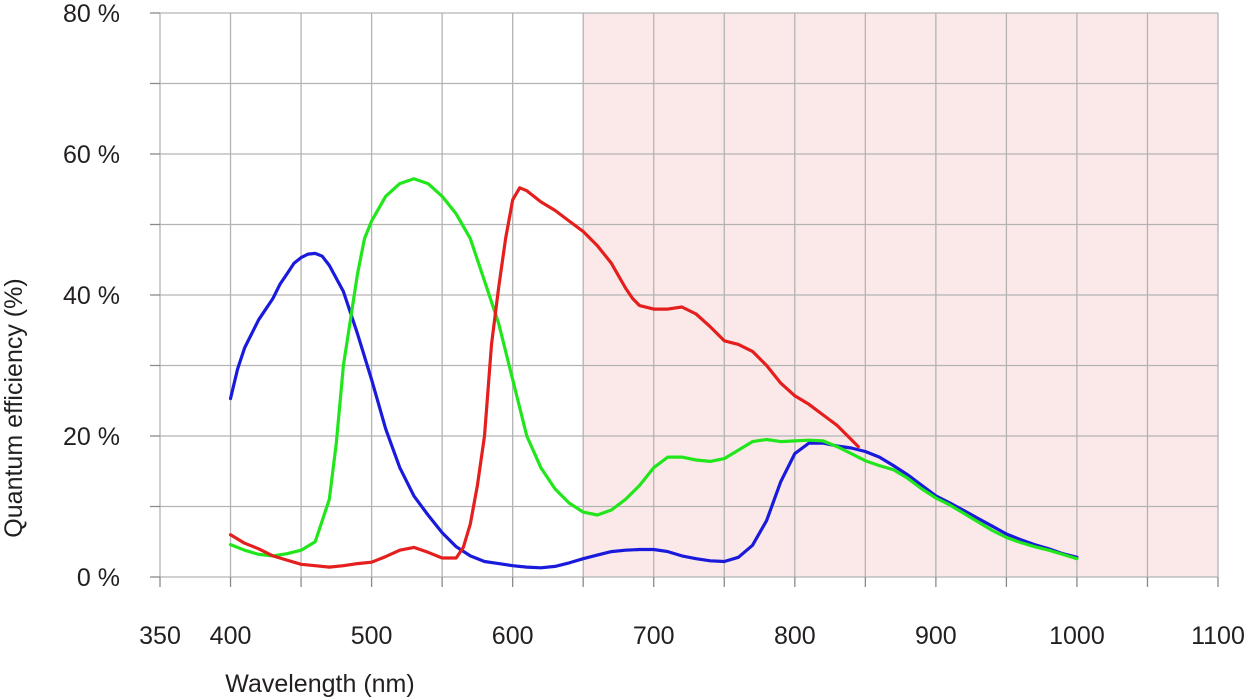 The height and width of the screenshot is (700, 1250). Describe the element at coordinates (936, 636) in the screenshot. I see `x-tick-label: 900` at that location.